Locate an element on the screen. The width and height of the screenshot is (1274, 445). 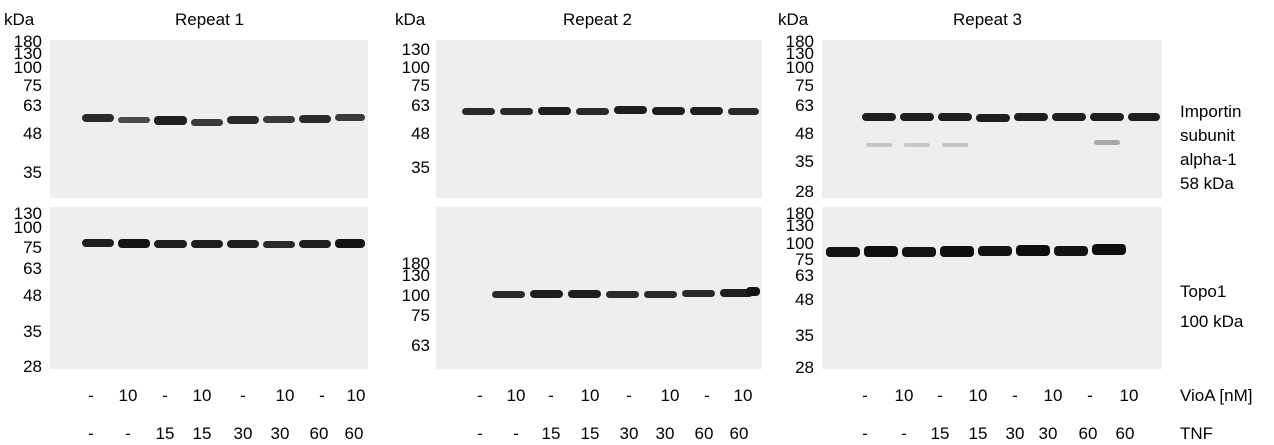
blot-repeat-1-topo1 is located at coordinates (209, 288).